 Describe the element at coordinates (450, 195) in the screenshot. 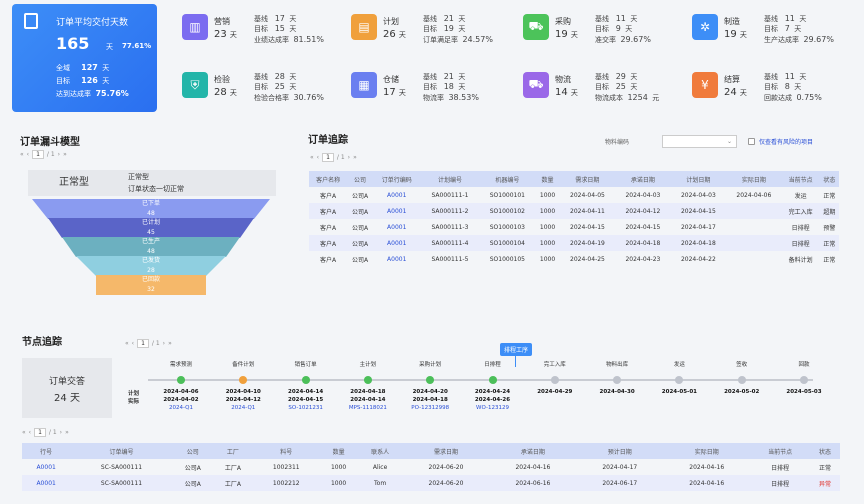

I see `table-cell: SA000111-1` at that location.